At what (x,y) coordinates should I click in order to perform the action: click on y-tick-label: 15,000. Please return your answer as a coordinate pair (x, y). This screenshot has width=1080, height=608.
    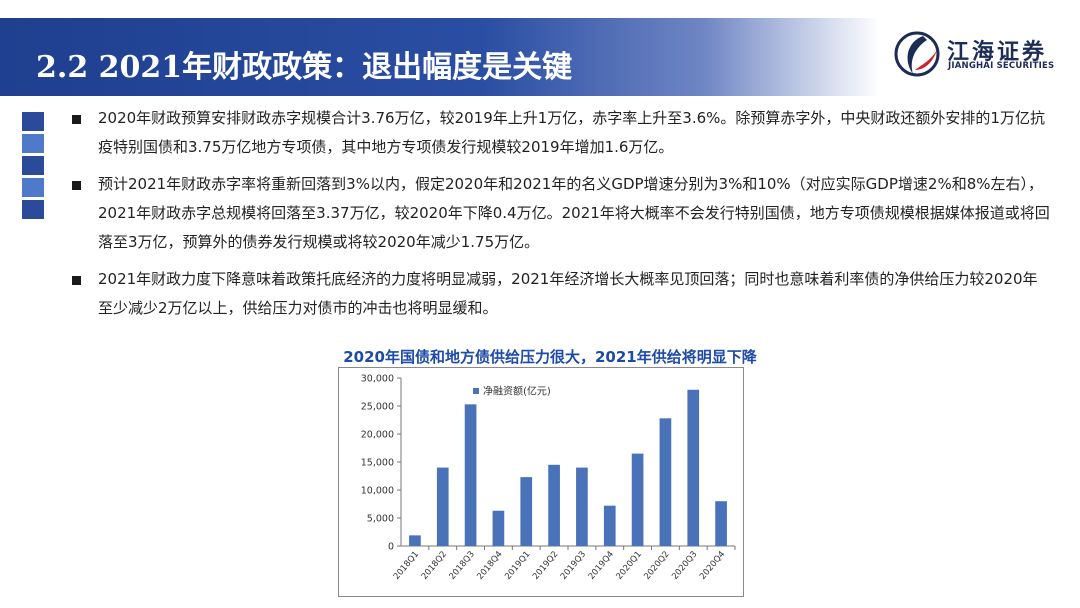
    Looking at the image, I should click on (377, 463).